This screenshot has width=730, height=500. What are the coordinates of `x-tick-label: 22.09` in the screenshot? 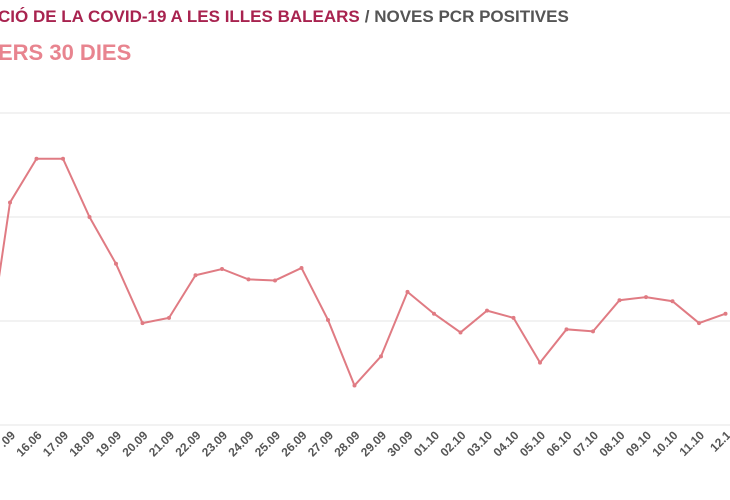 It's located at (187, 443).